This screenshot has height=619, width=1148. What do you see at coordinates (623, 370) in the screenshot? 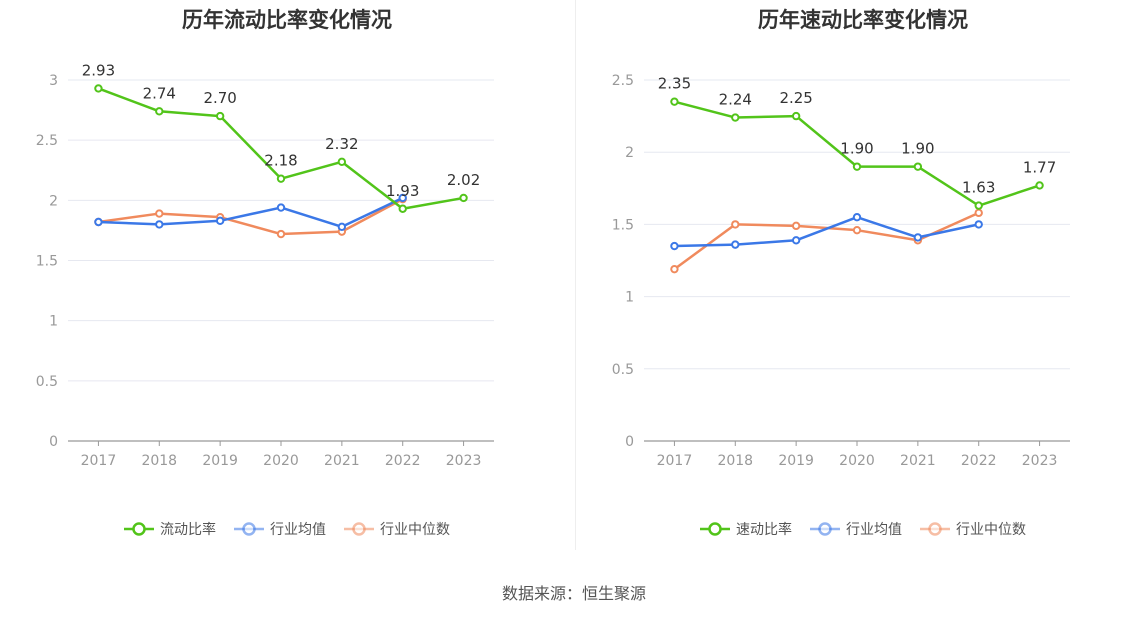
I see `y-tick-label: 0.5` at bounding box center [623, 370].